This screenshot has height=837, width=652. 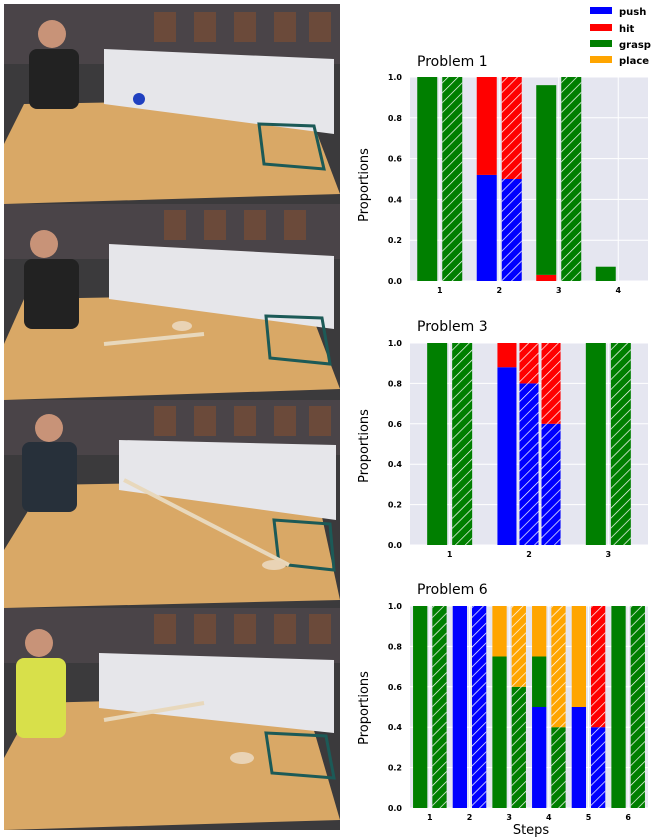 I want to click on legend-swatch-grasp, so click(x=601, y=43).